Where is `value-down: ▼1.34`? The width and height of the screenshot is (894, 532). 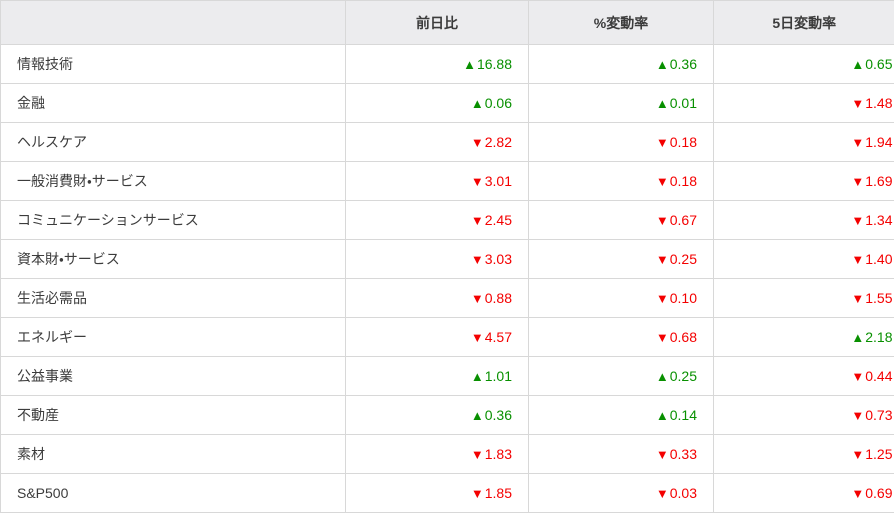 value-down: ▼1.34 is located at coordinates (803, 220).